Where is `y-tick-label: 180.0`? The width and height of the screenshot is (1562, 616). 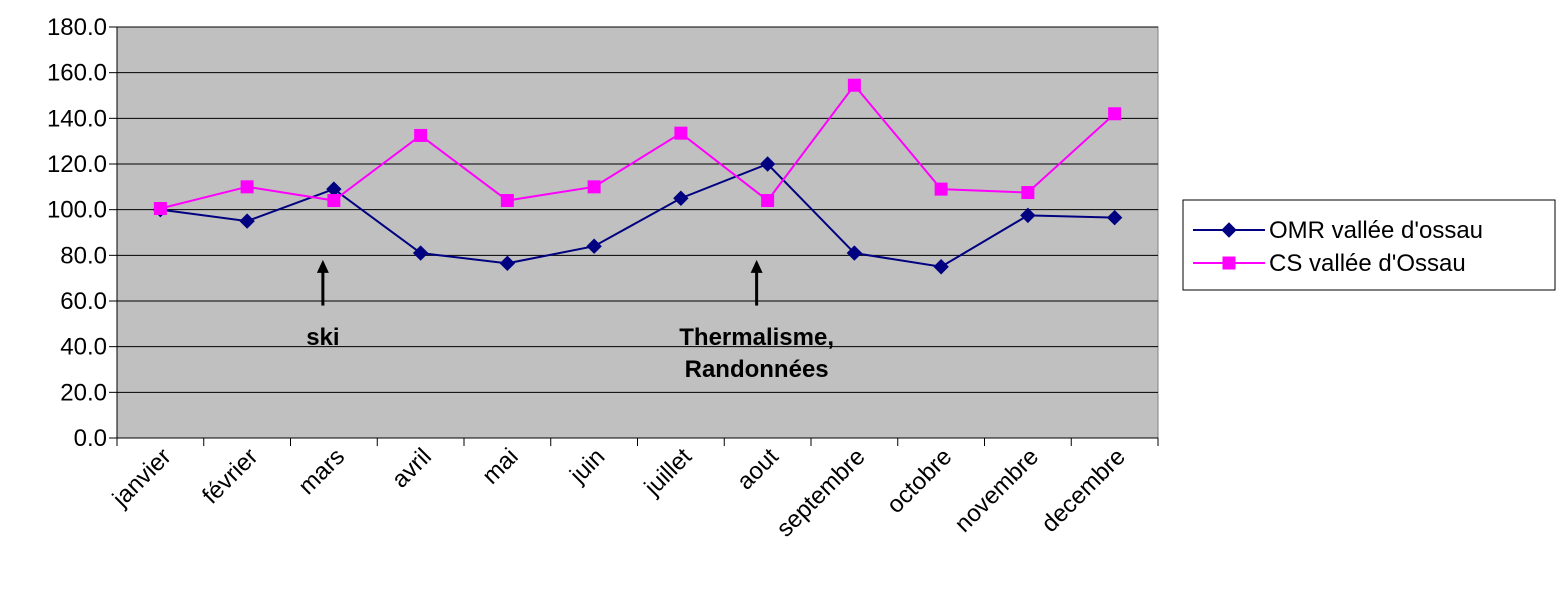
y-tick-label: 180.0 is located at coordinates (77, 27).